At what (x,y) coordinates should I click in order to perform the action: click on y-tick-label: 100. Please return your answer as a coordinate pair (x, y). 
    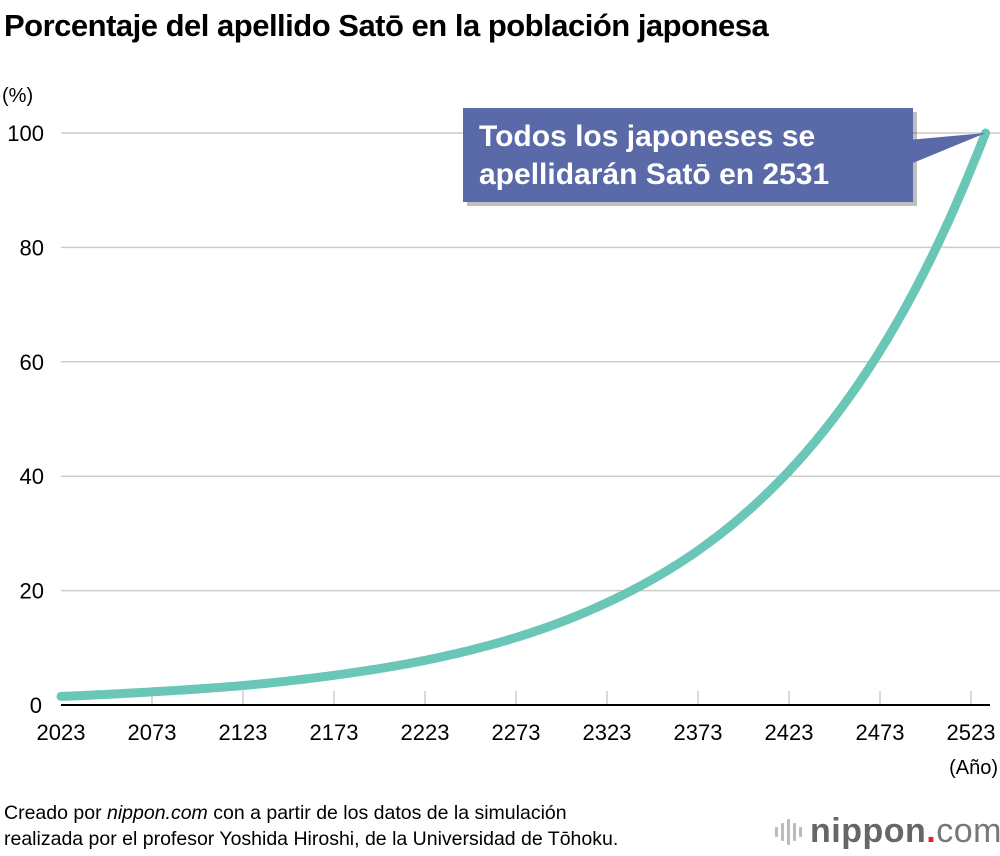
    Looking at the image, I should click on (25, 133).